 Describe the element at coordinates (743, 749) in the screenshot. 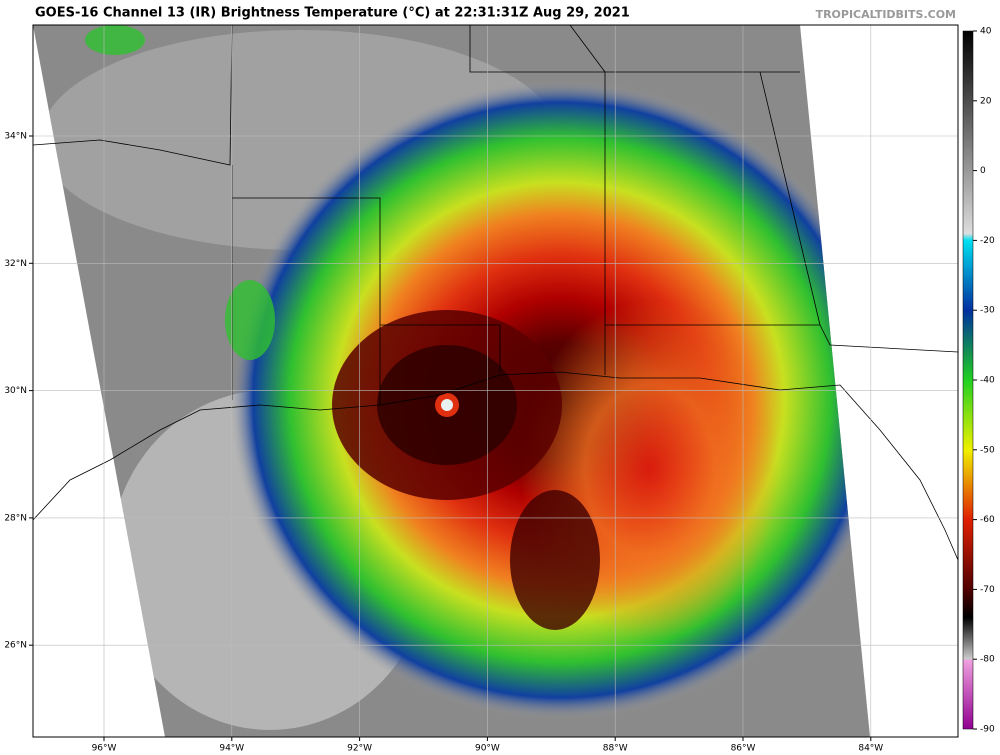

I see `lon-label: 86°W` at that location.